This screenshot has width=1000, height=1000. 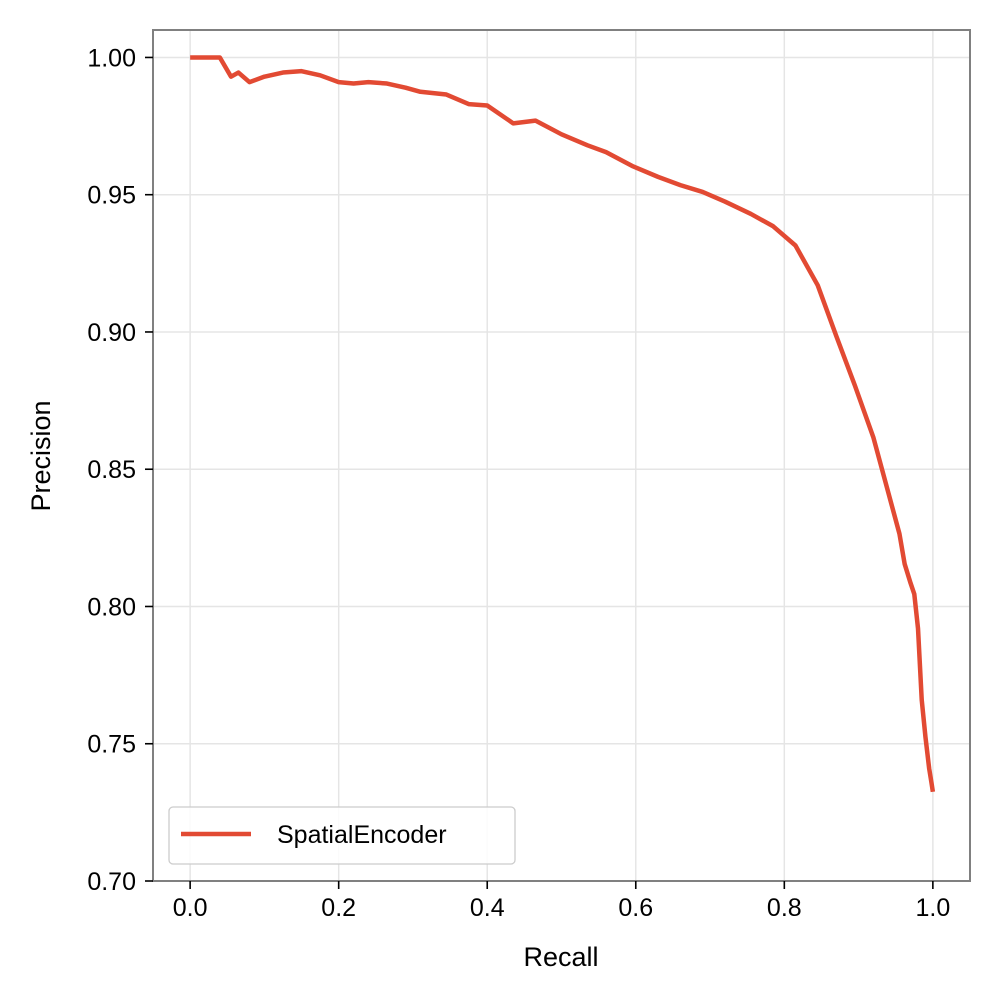 I want to click on y-tick-label-1: 0.75, so click(x=111, y=745).